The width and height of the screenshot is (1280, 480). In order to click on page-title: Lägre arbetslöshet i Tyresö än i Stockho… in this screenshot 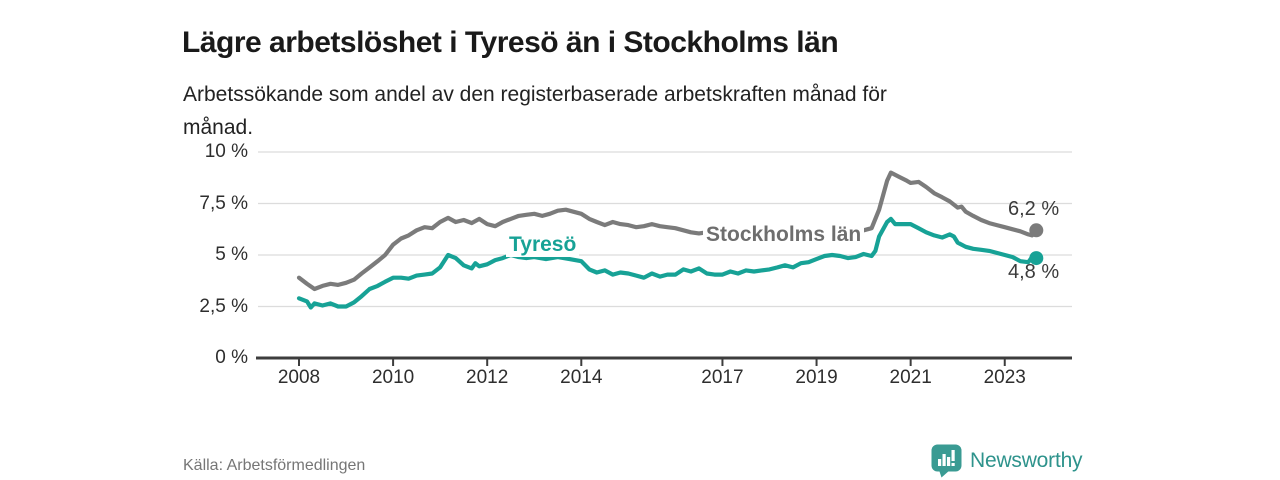, I will do `click(510, 43)`.